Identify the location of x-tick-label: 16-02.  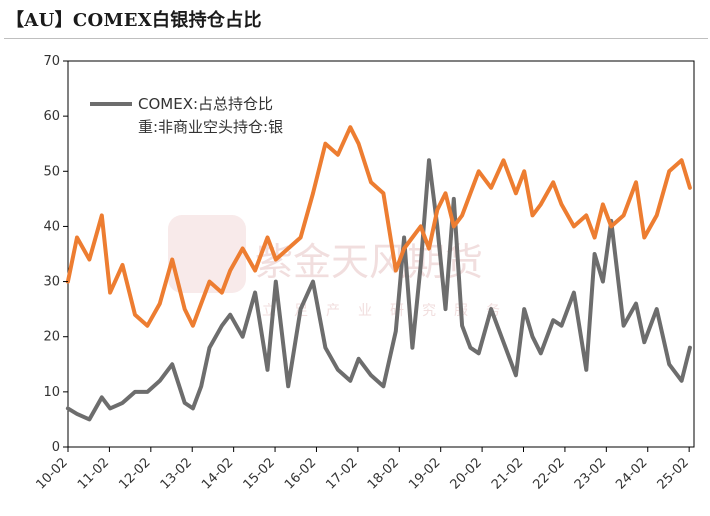
(300, 473).